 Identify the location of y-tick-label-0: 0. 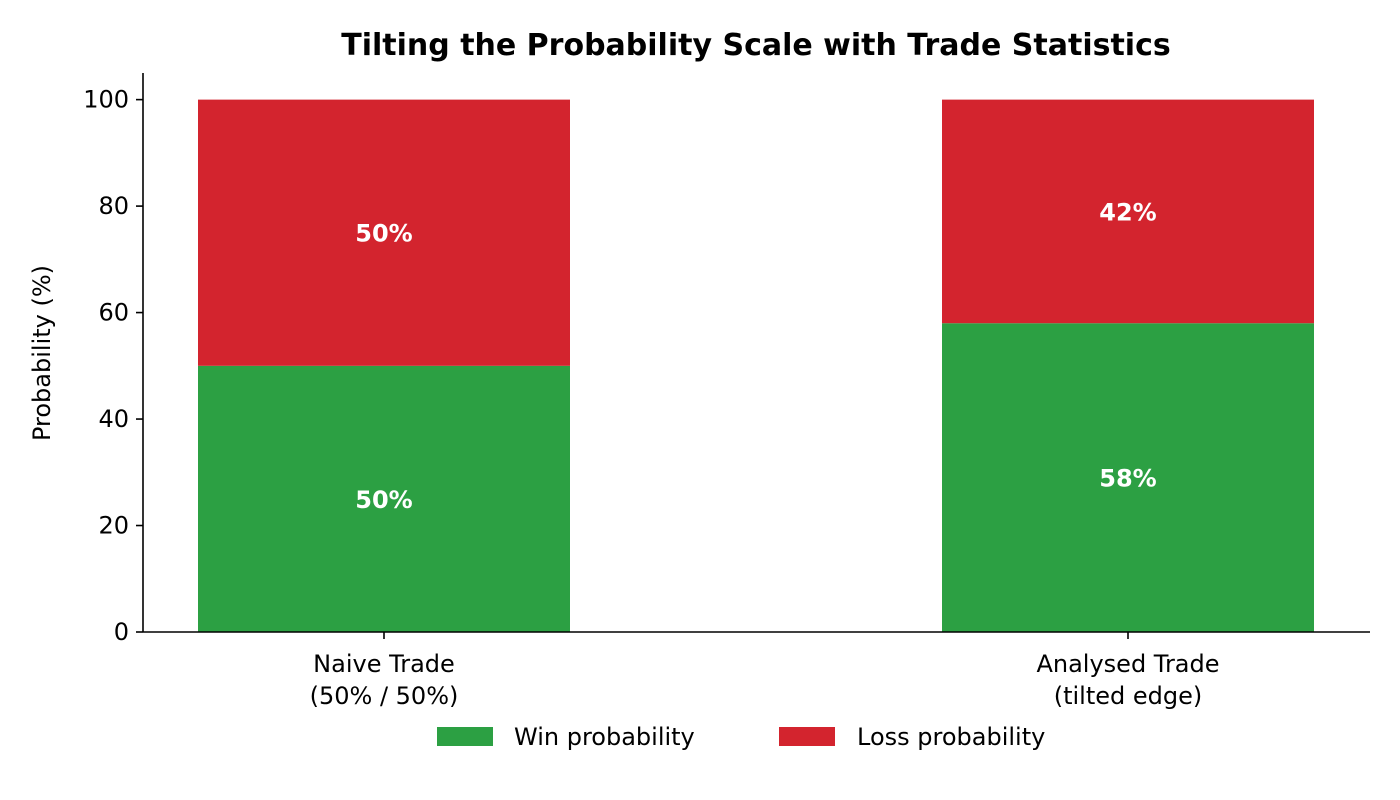
(121, 632).